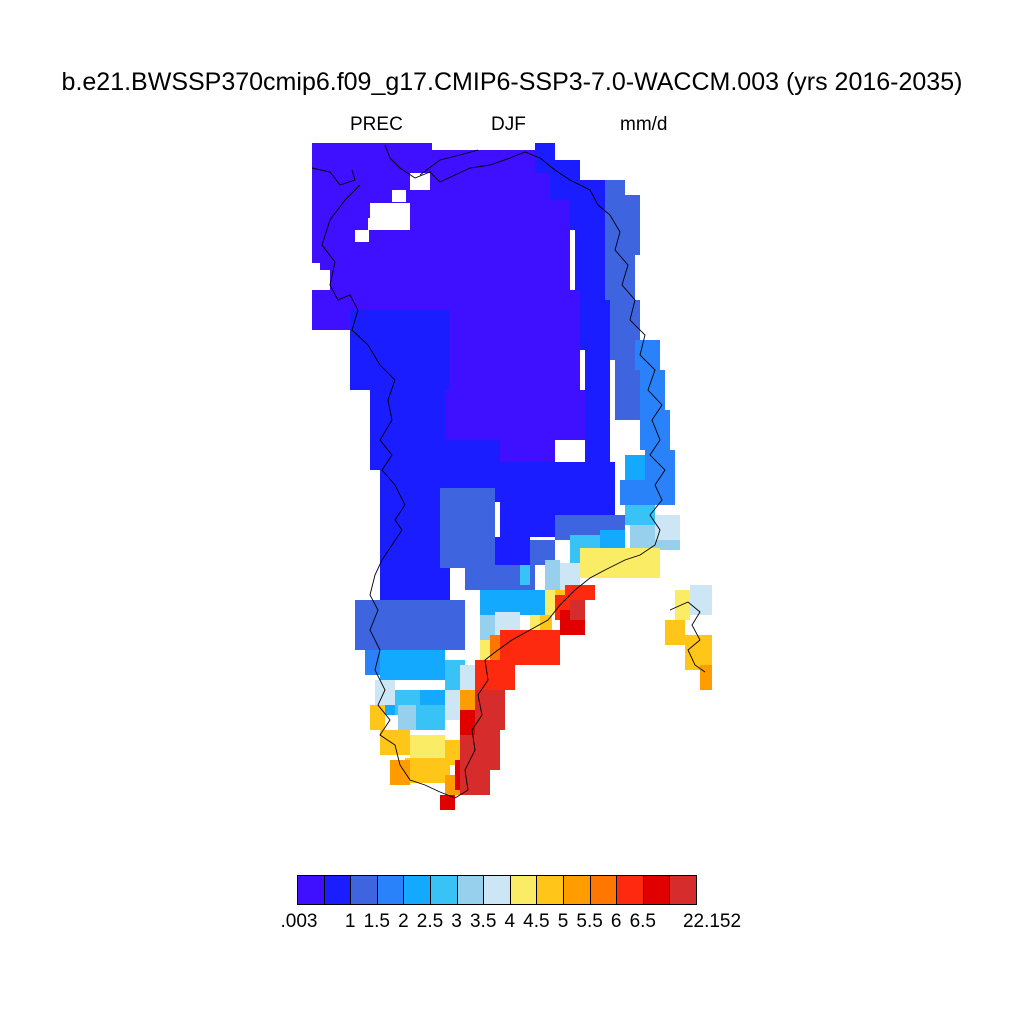  I want to click on colorbar-tick-label: 4, so click(510, 921).